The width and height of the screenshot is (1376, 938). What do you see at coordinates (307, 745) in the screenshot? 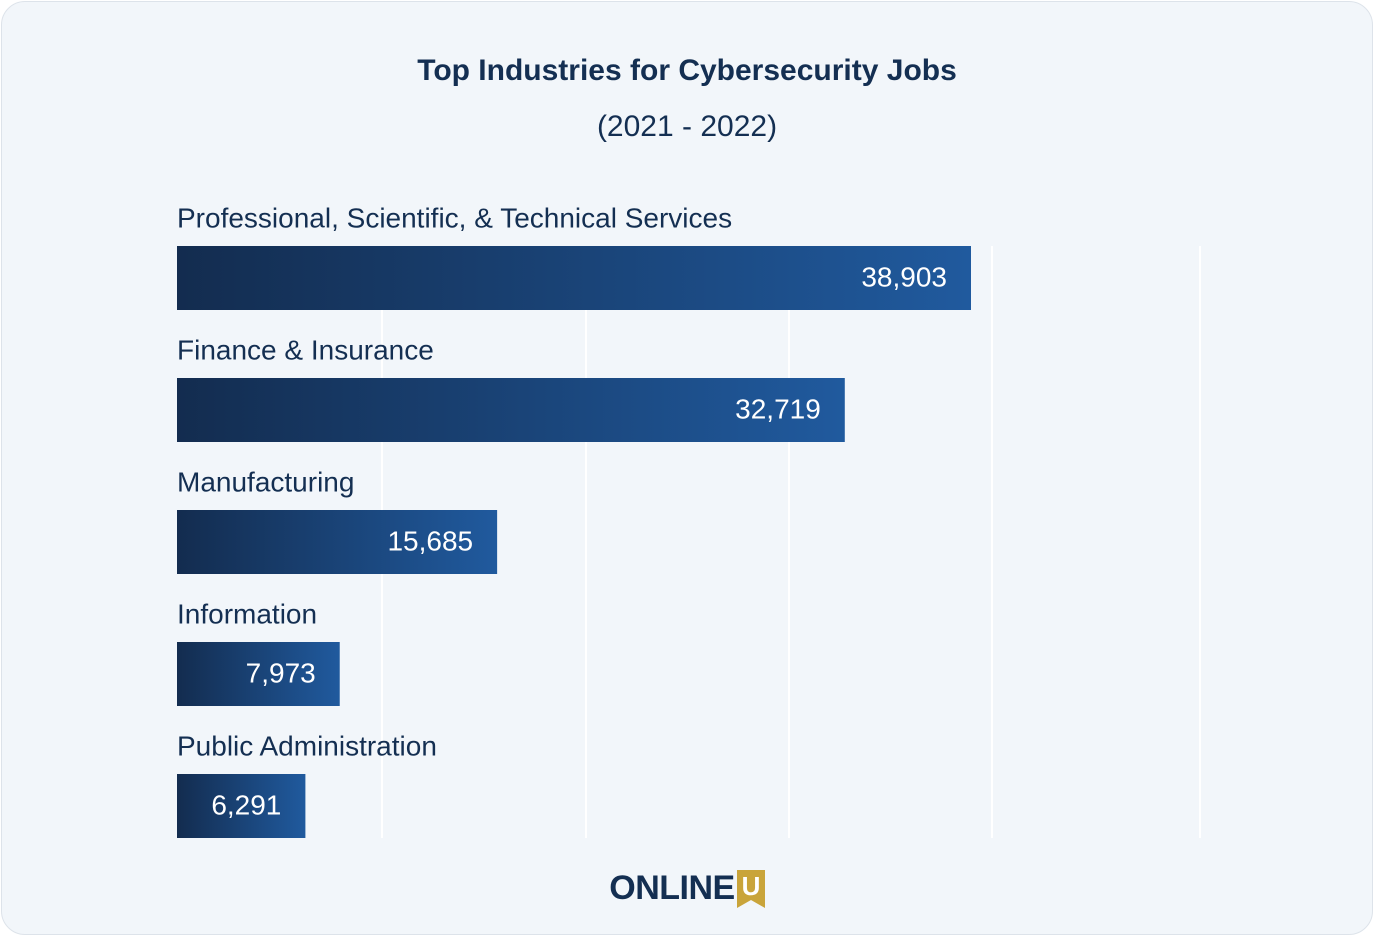
I see `category-label: Public Administration` at bounding box center [307, 745].